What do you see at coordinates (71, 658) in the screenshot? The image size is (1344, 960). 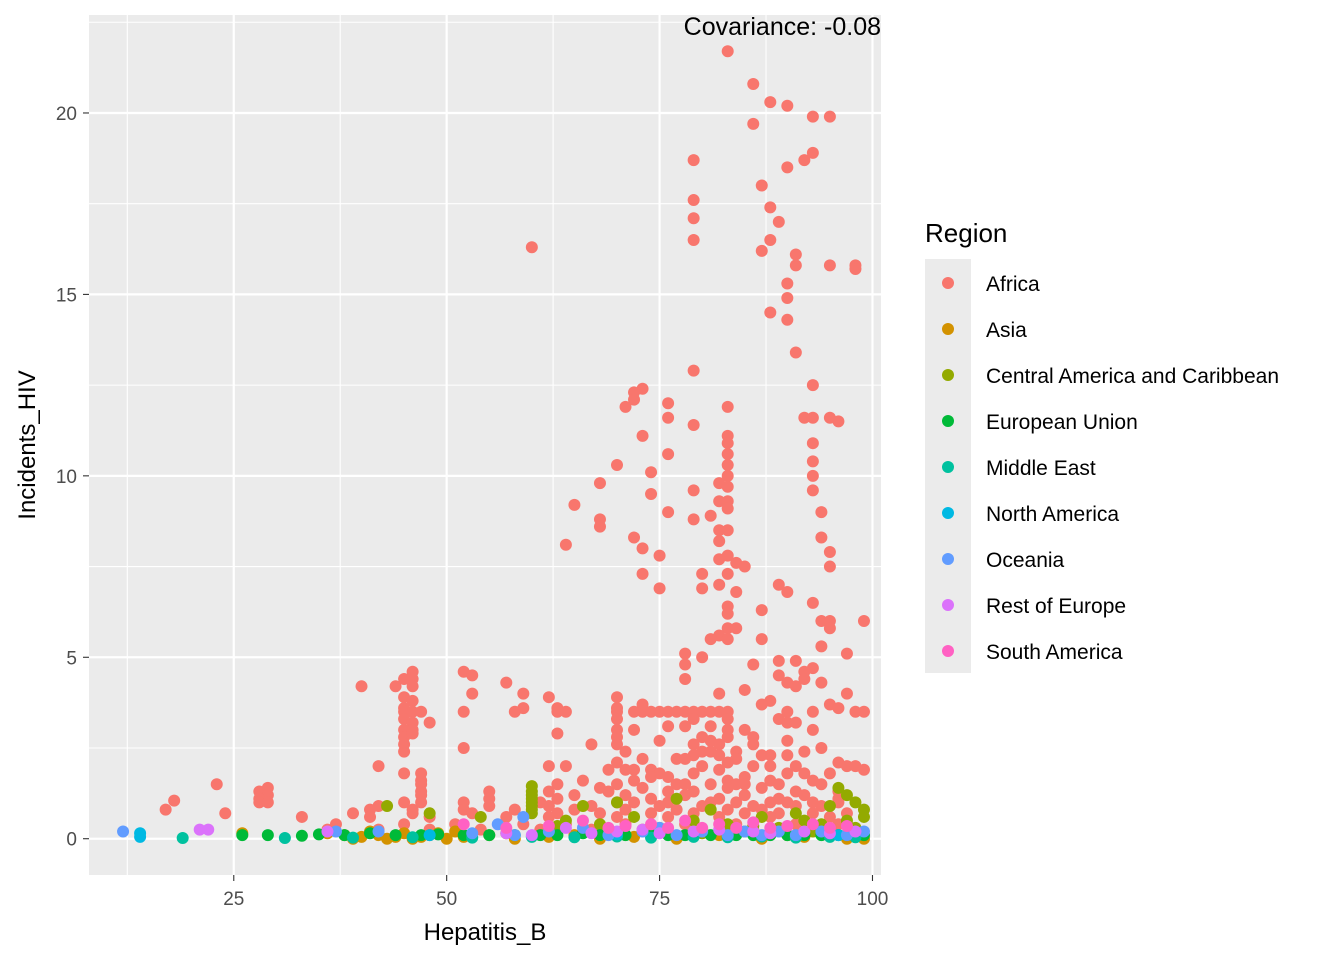 I see `y-tick-label: 5` at bounding box center [71, 658].